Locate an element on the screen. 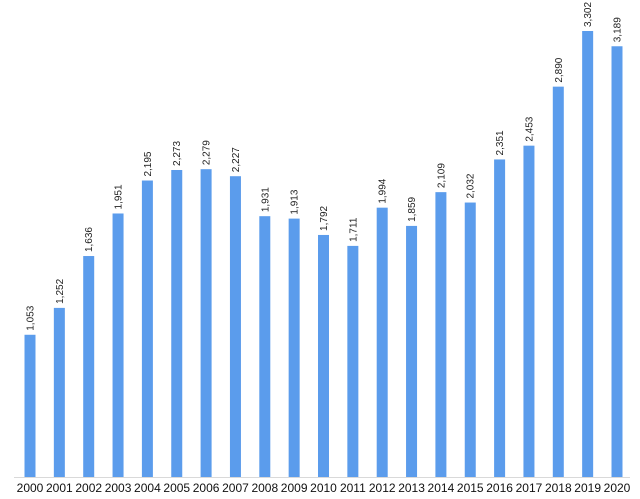  bar-2015 is located at coordinates (470, 340).